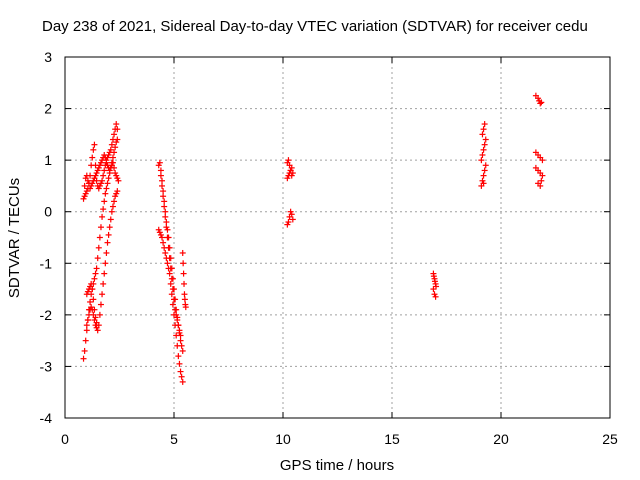  I want to click on x-tick-label: 5, so click(174, 439).